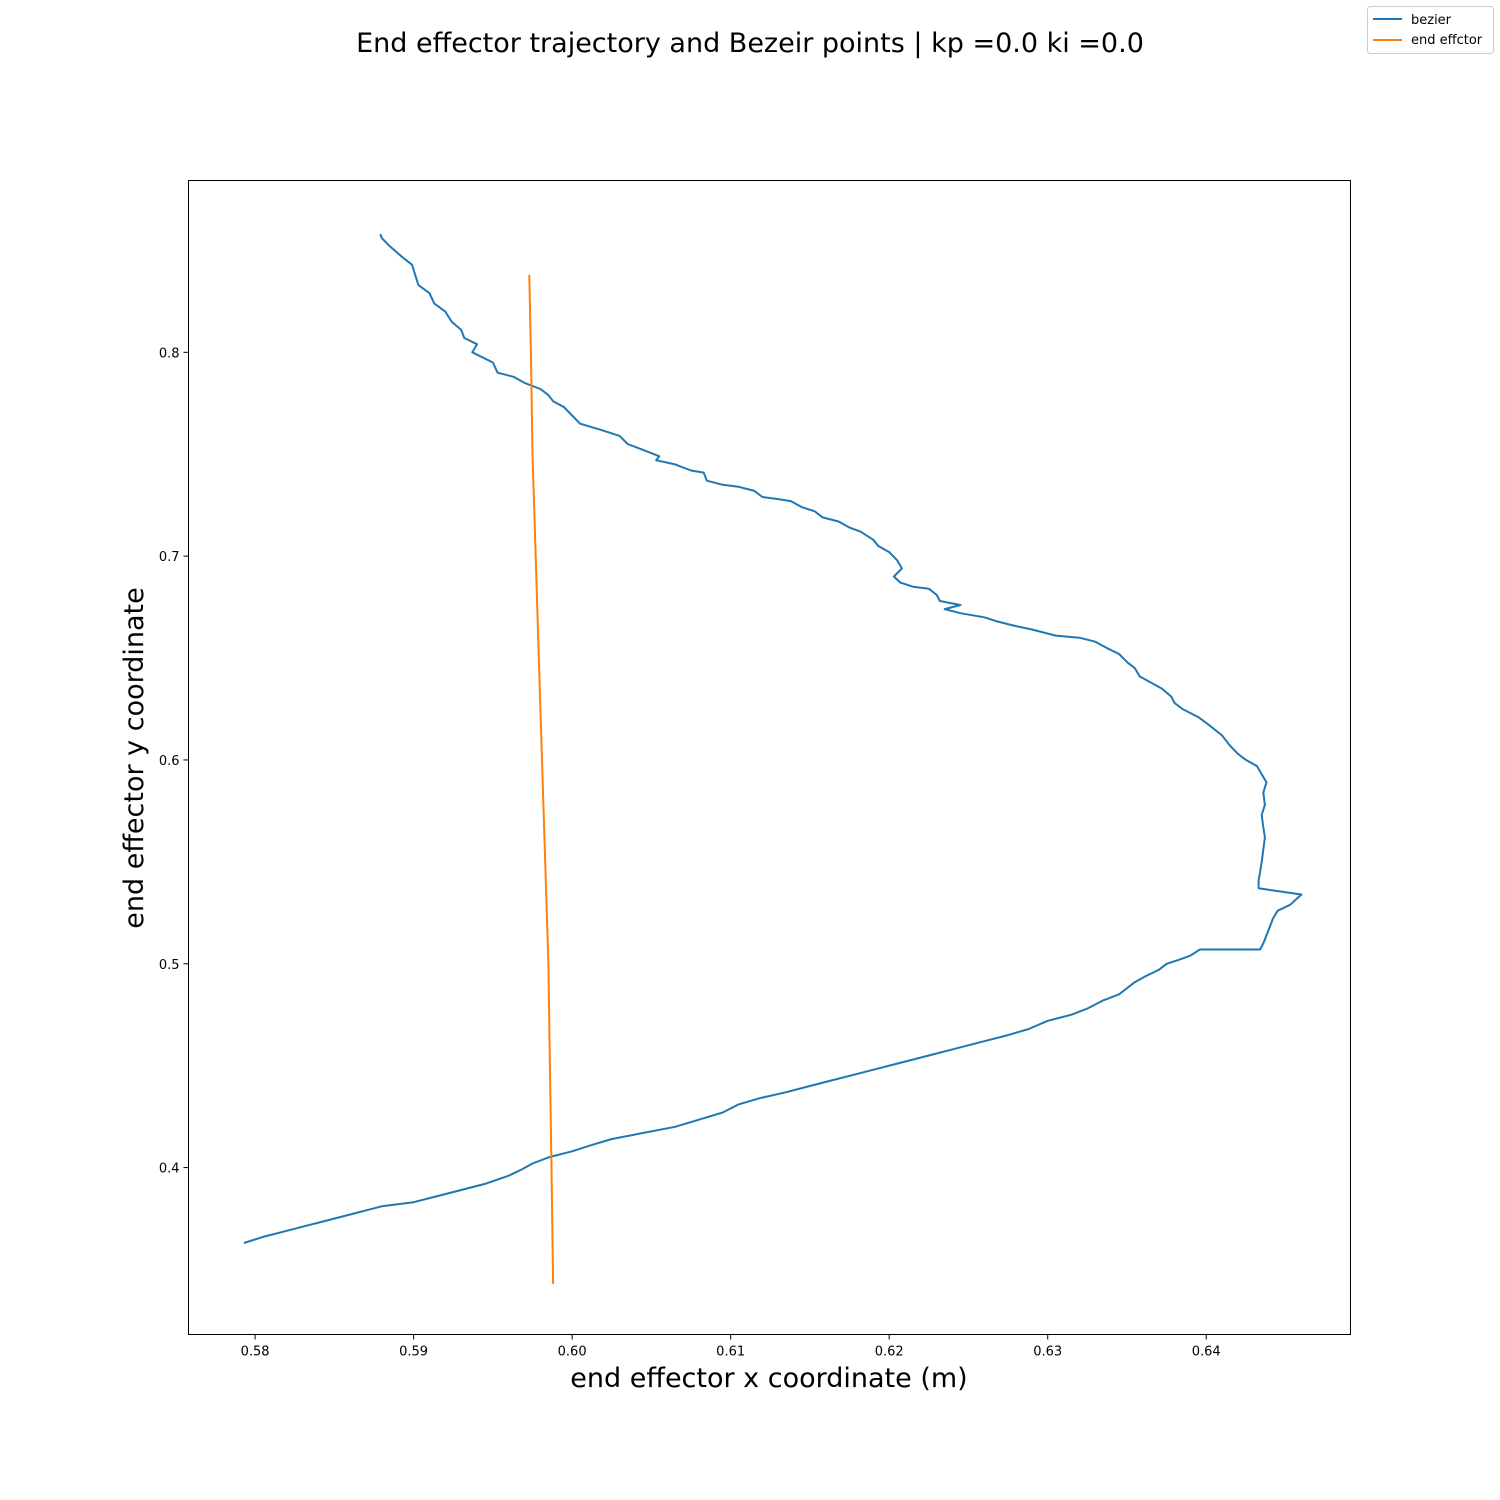 Image resolution: width=1500 pixels, height=1500 pixels. I want to click on y-axis-ticks: 0.4 0.5 0.6 0.7 0.8, so click(174, 761).